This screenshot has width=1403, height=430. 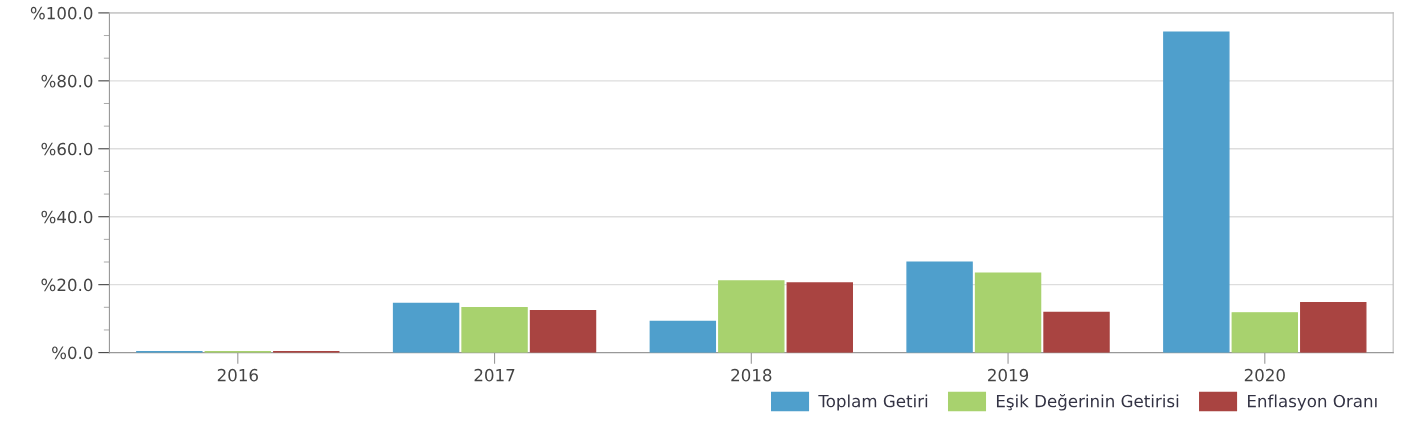 What do you see at coordinates (67, 81) in the screenshot?
I see `y-tick-label: %80.0` at bounding box center [67, 81].